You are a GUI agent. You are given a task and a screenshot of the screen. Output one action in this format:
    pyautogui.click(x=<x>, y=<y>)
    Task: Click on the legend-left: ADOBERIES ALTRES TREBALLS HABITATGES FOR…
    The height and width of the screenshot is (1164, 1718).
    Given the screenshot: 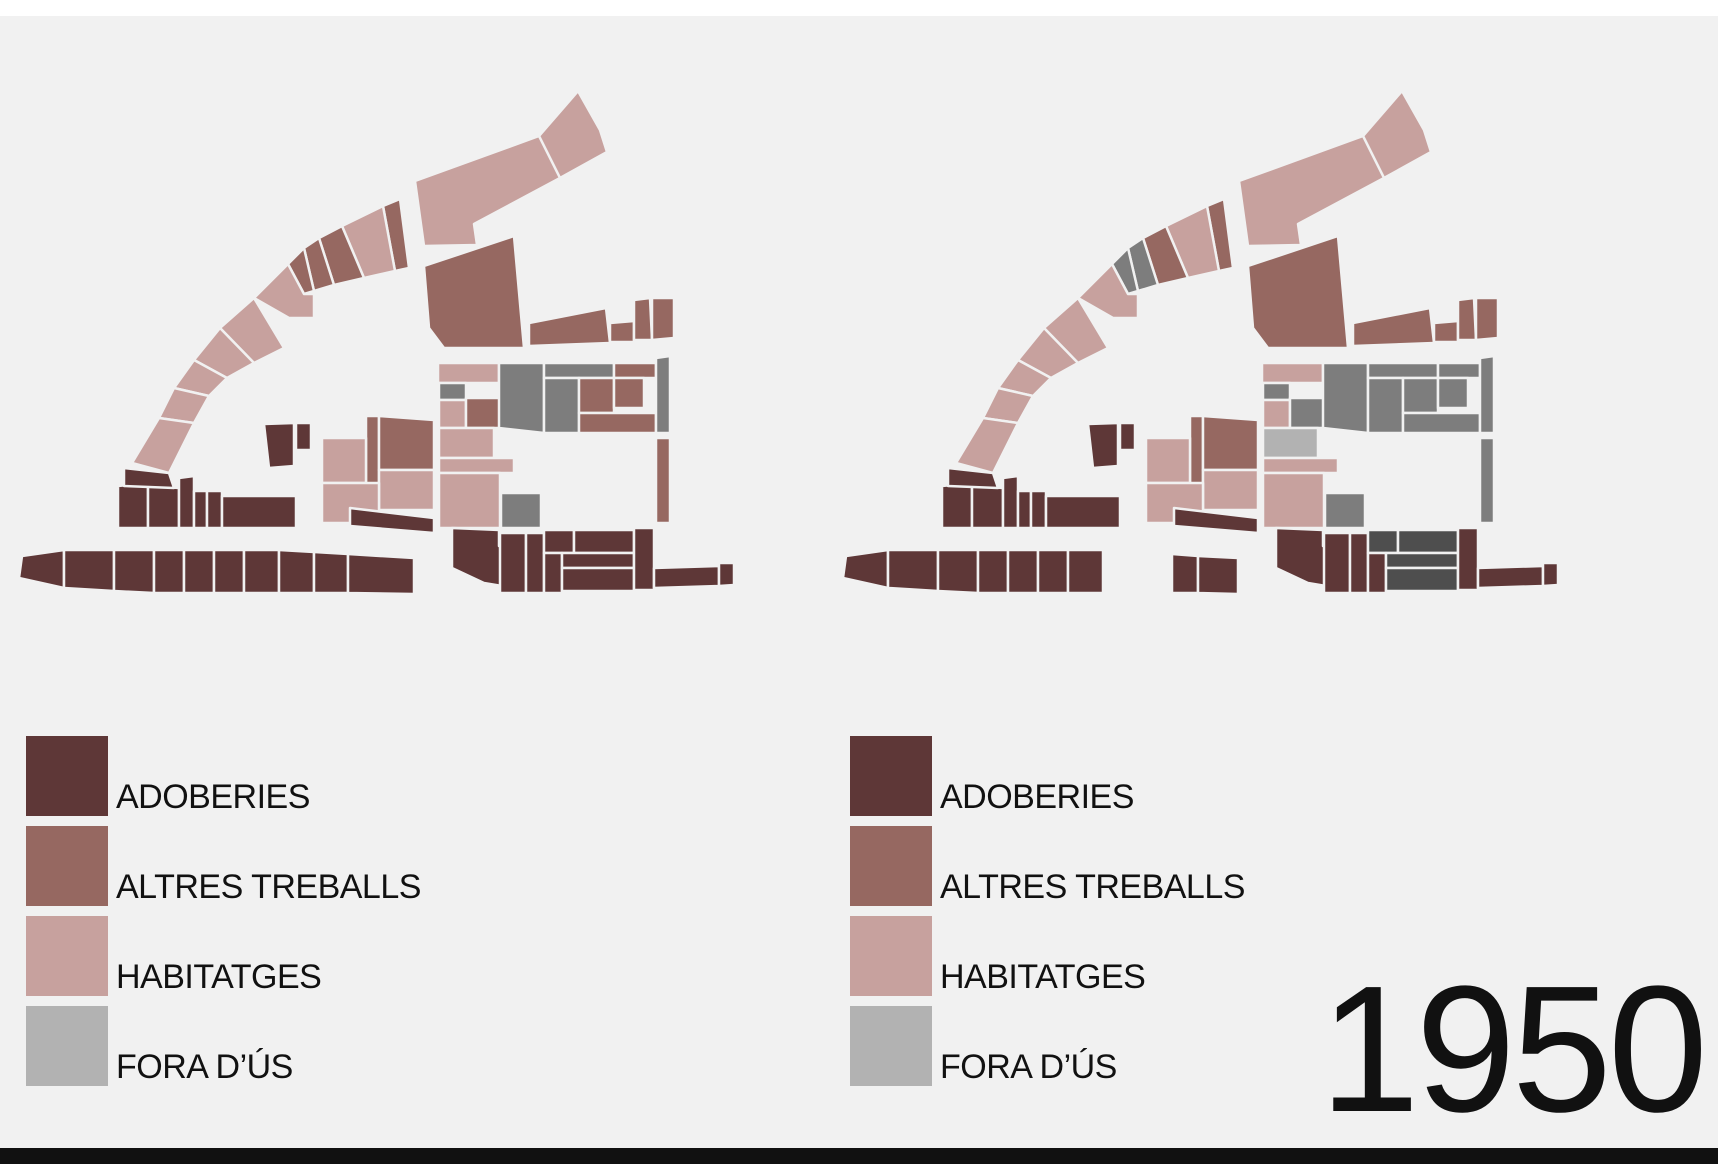 What is the action you would take?
    pyautogui.click(x=306, y=910)
    